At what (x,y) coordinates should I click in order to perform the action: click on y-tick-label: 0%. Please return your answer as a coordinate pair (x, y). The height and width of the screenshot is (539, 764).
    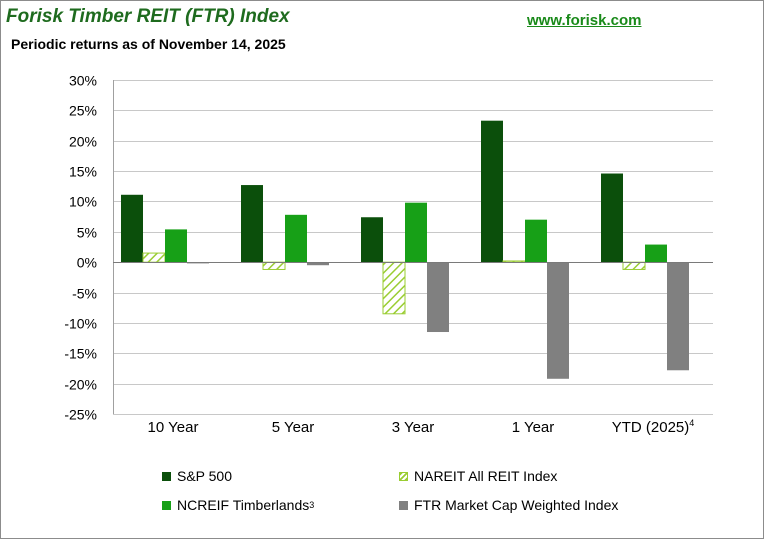
    Looking at the image, I should click on (87, 263).